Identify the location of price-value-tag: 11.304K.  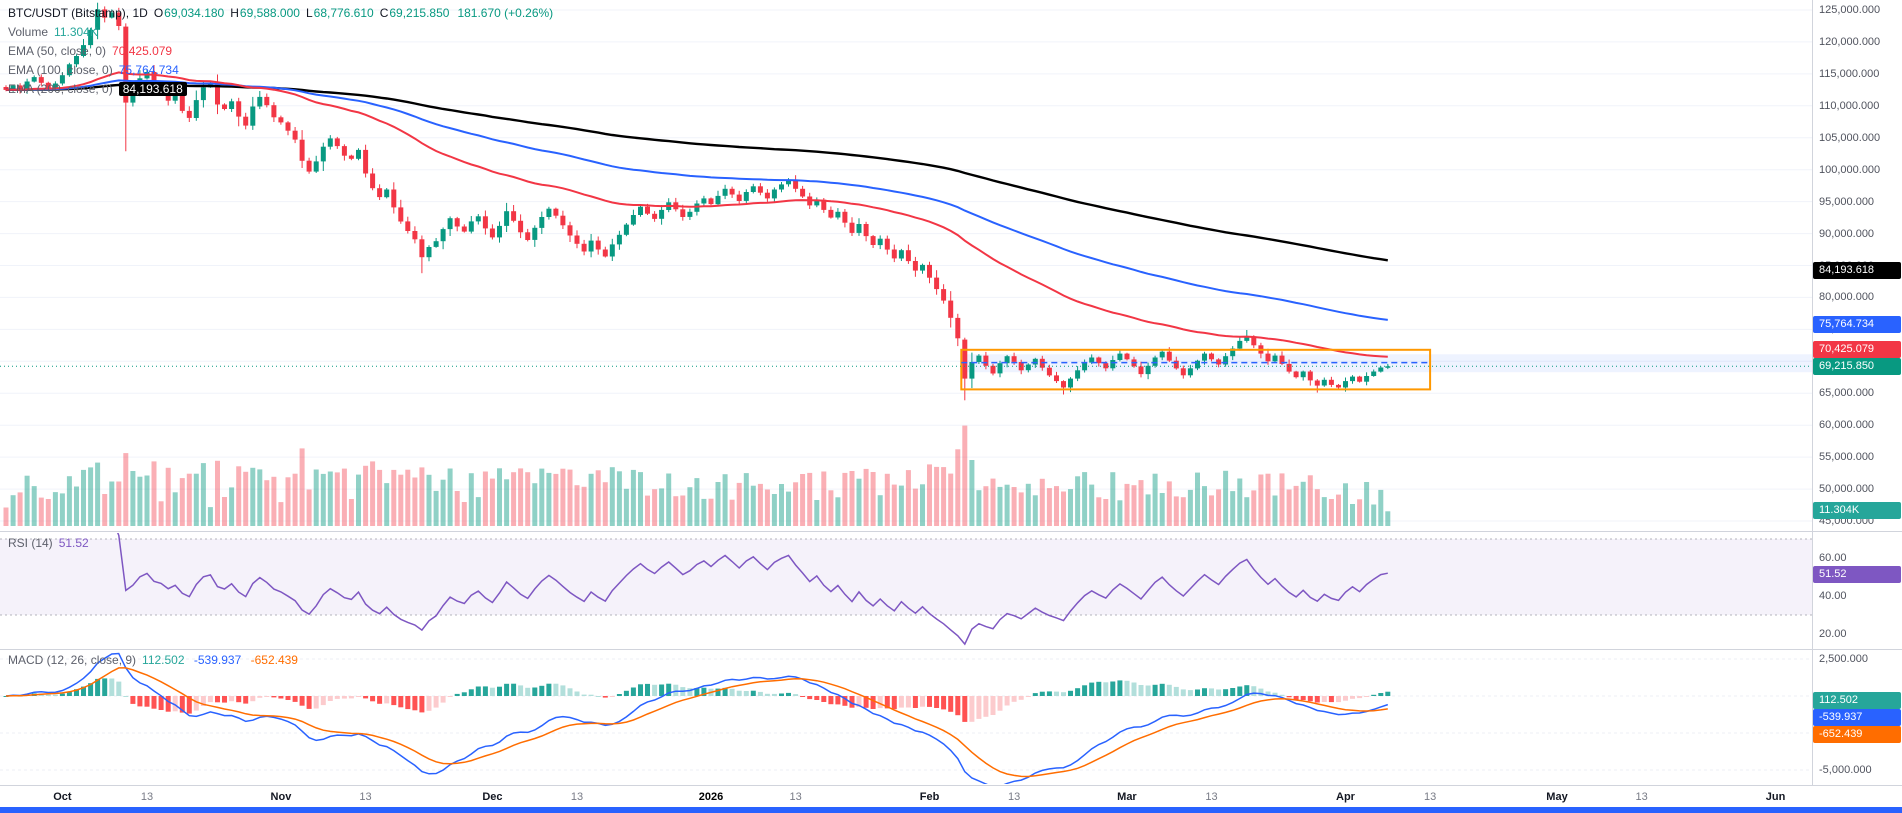
(1857, 510).